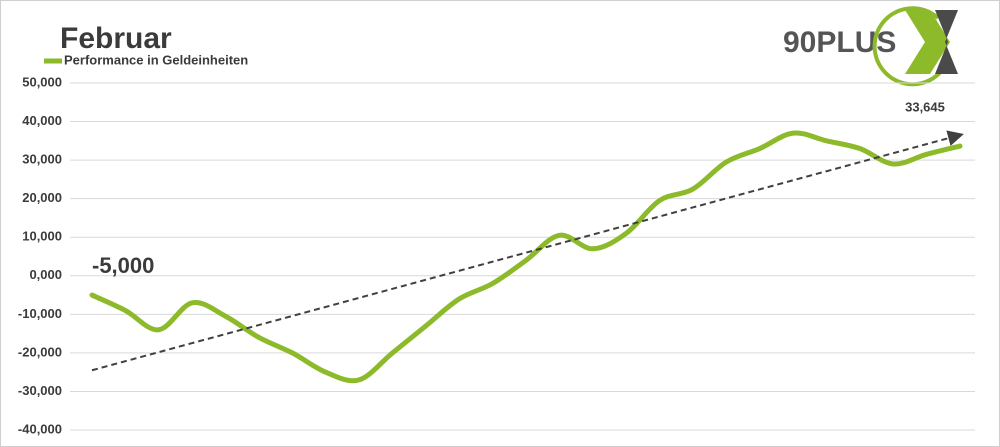 This screenshot has width=1000, height=447. I want to click on y-tick-label: 20,000, so click(42, 197).